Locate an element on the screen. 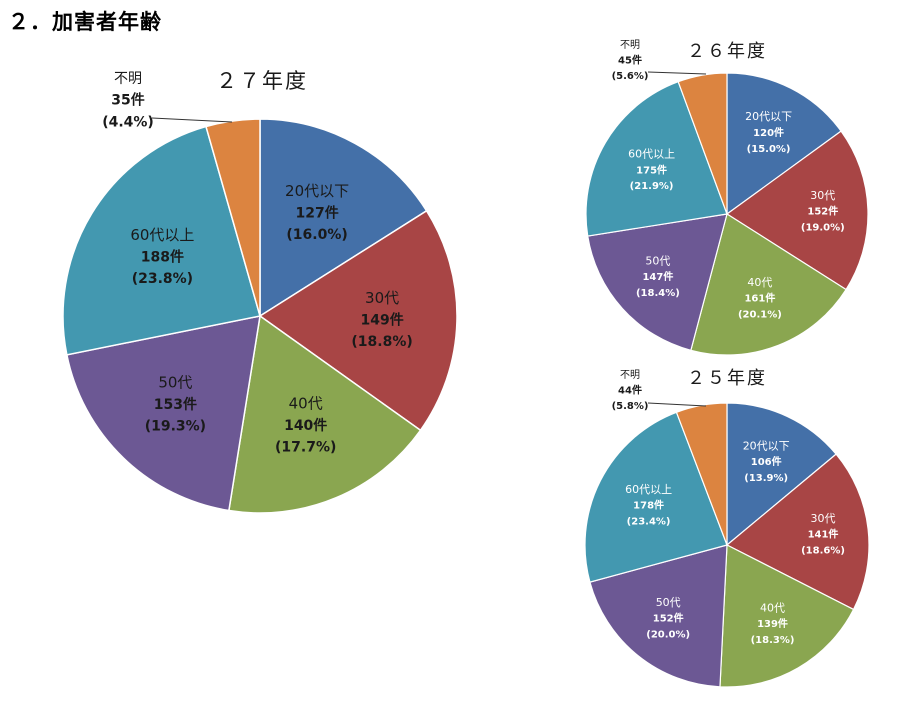  slice-label-count: 153件 is located at coordinates (175, 404).